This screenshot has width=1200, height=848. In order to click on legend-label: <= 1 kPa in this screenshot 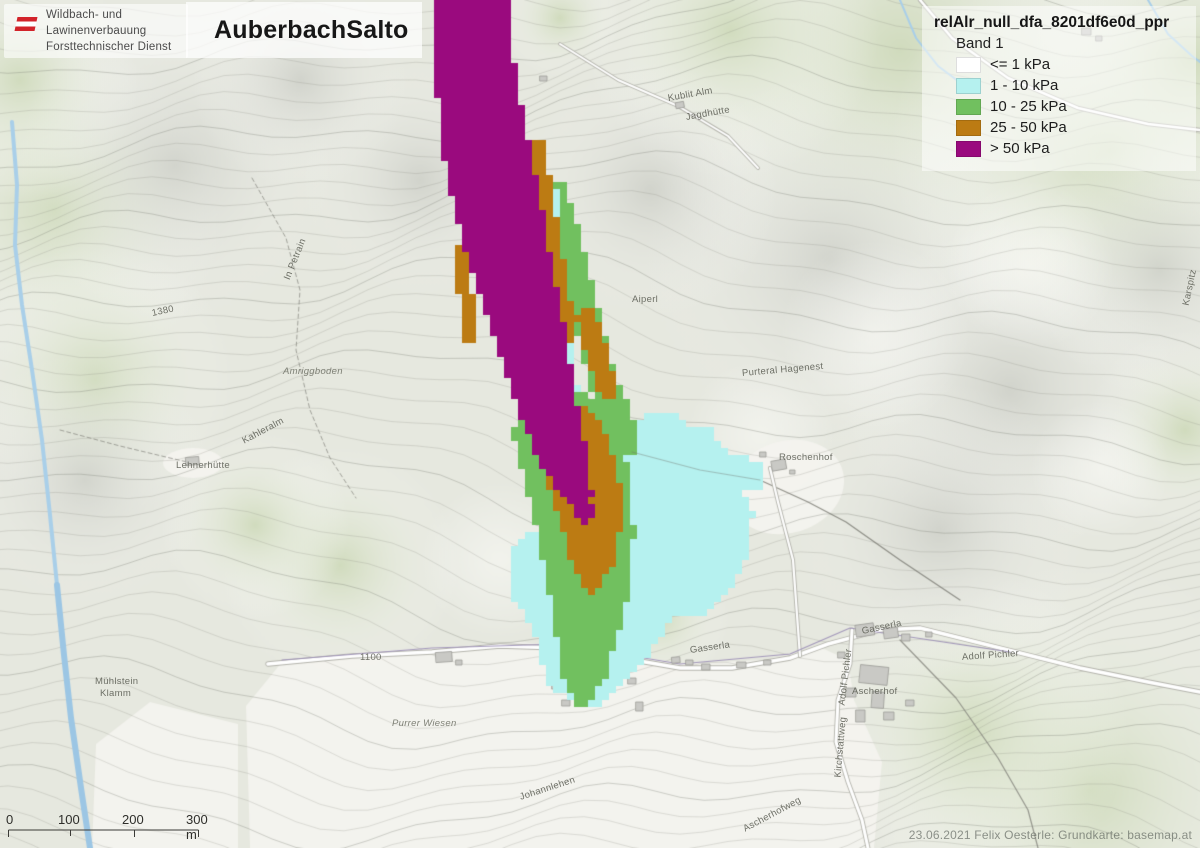, I will do `click(1020, 64)`.